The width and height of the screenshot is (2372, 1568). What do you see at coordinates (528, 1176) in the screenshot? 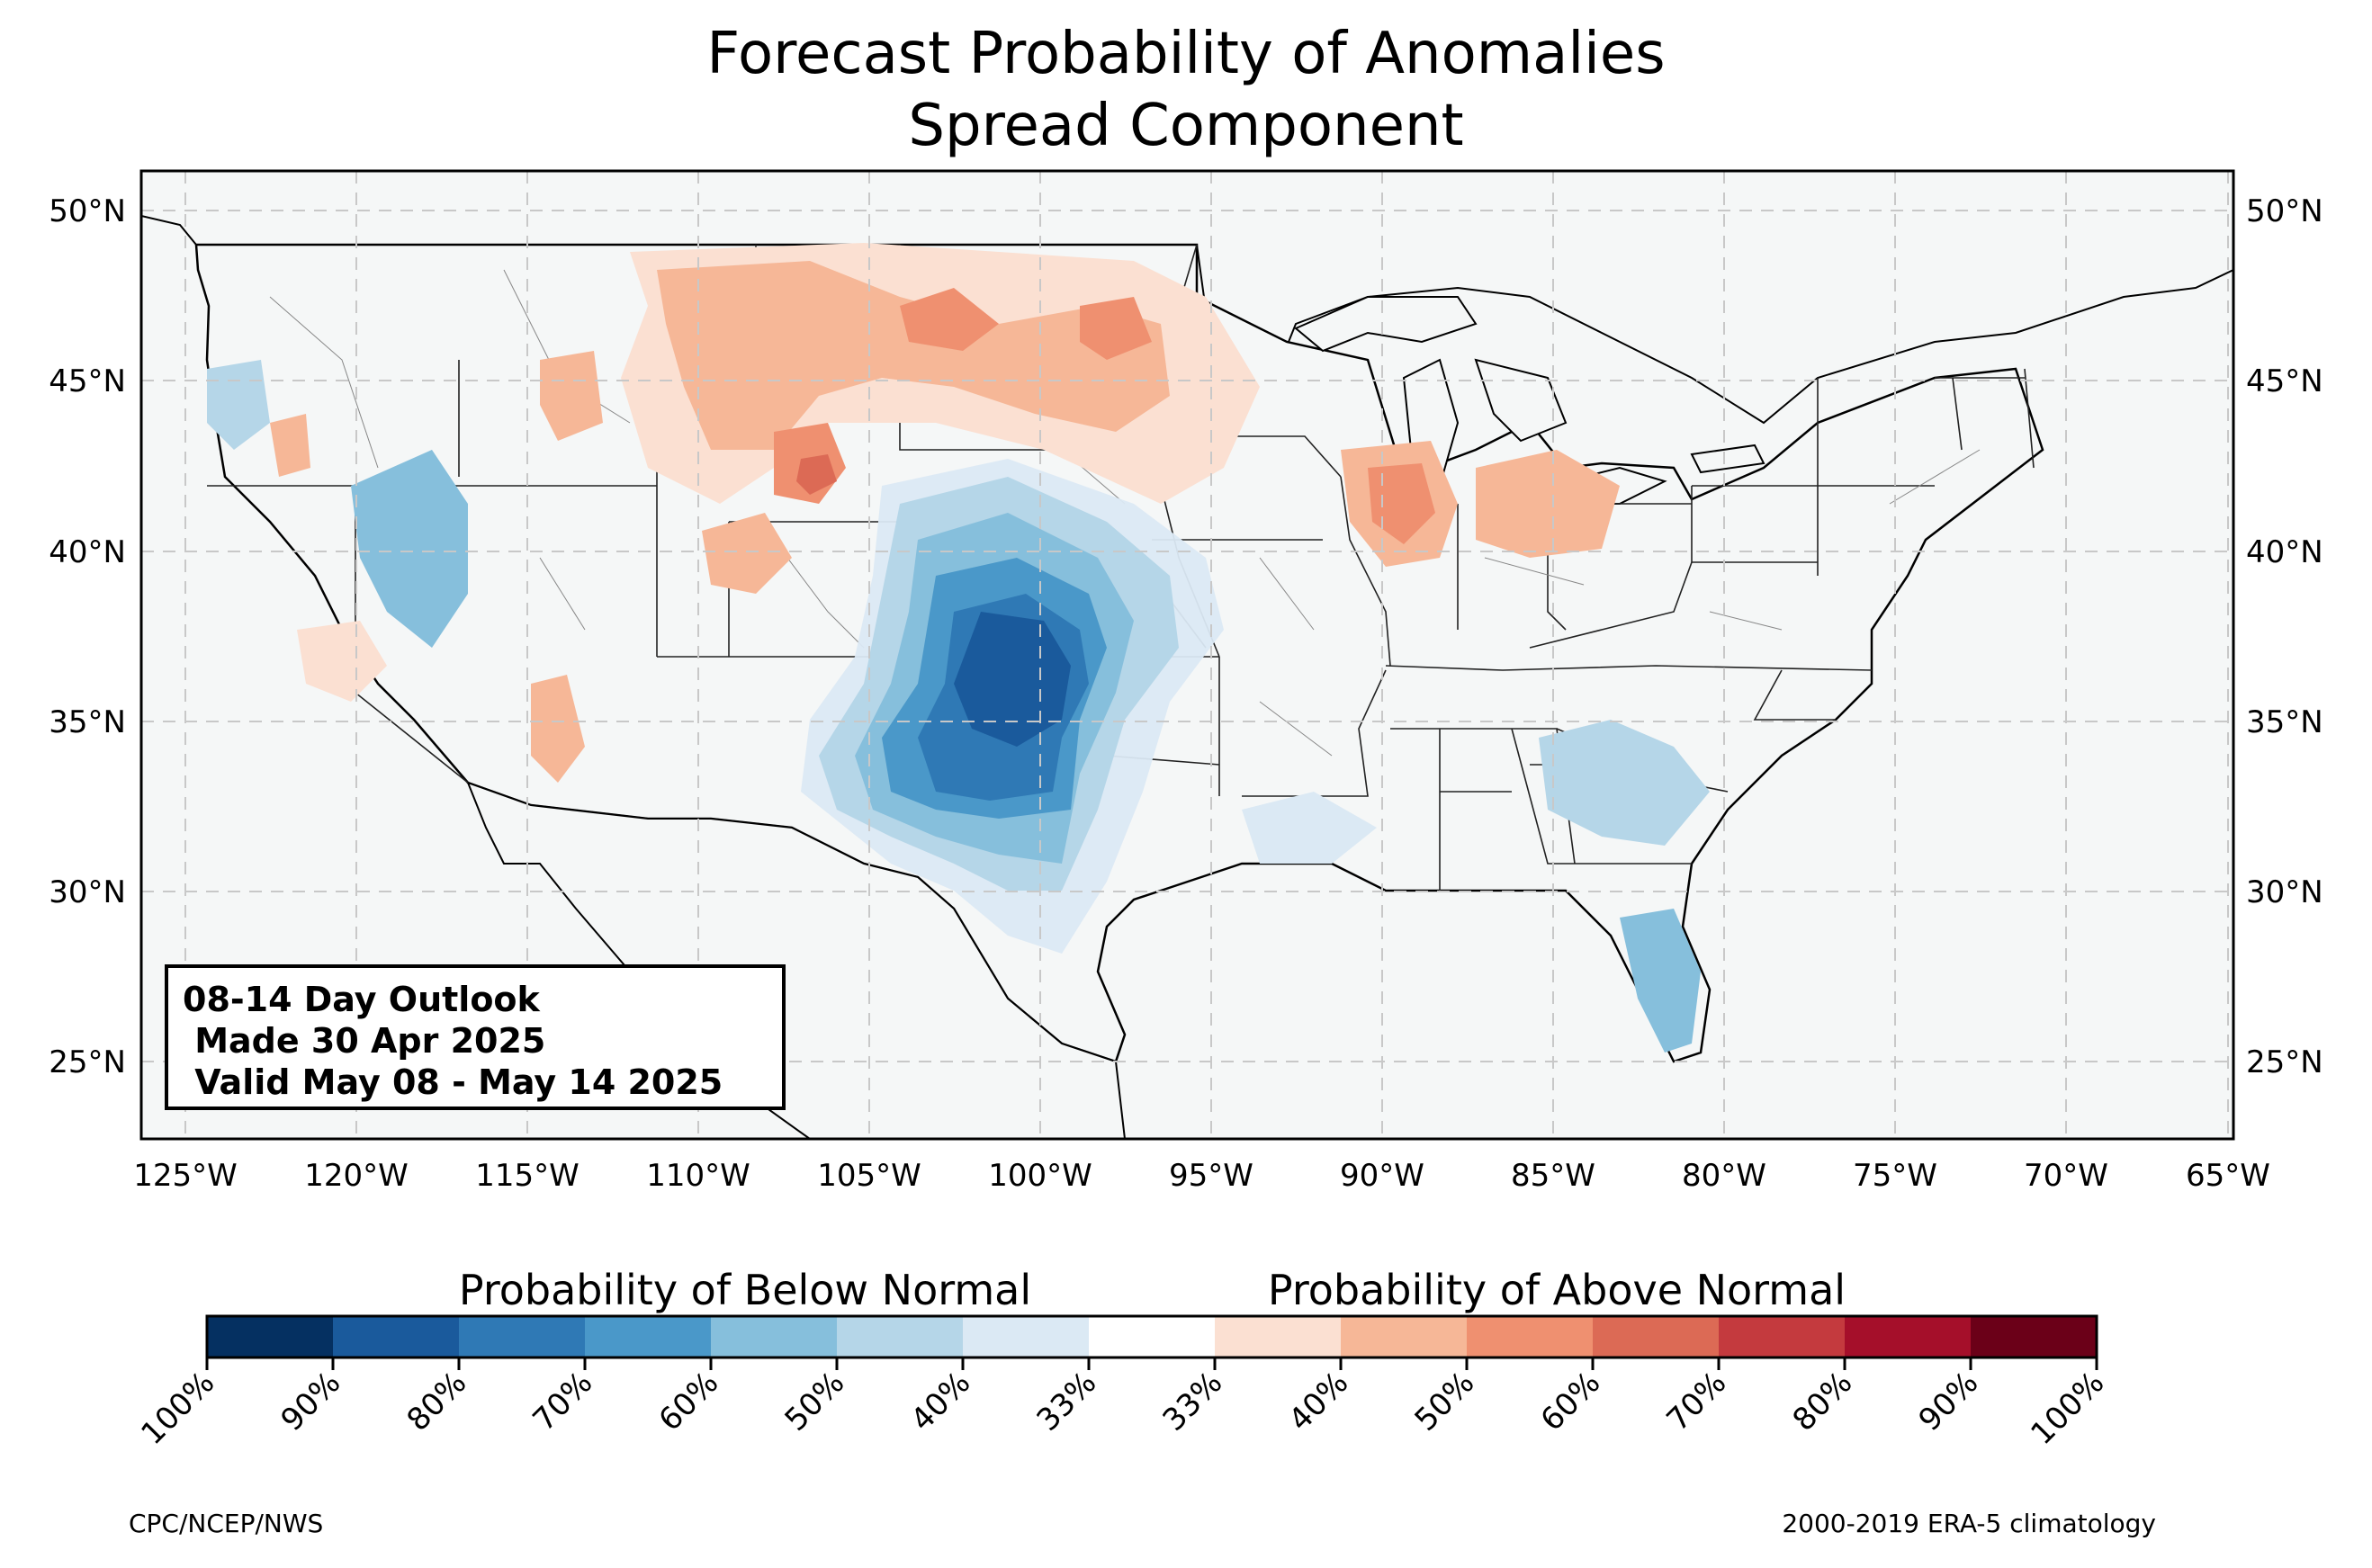
I see `lon-label: 115°W` at bounding box center [528, 1176].